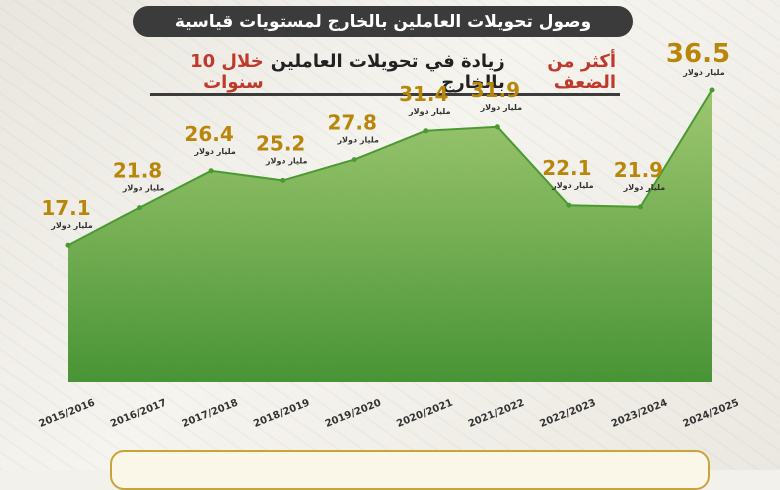 Image resolution: width=780 pixels, height=490 pixels. What do you see at coordinates (410, 470) in the screenshot?
I see `footer-note-box` at bounding box center [410, 470].